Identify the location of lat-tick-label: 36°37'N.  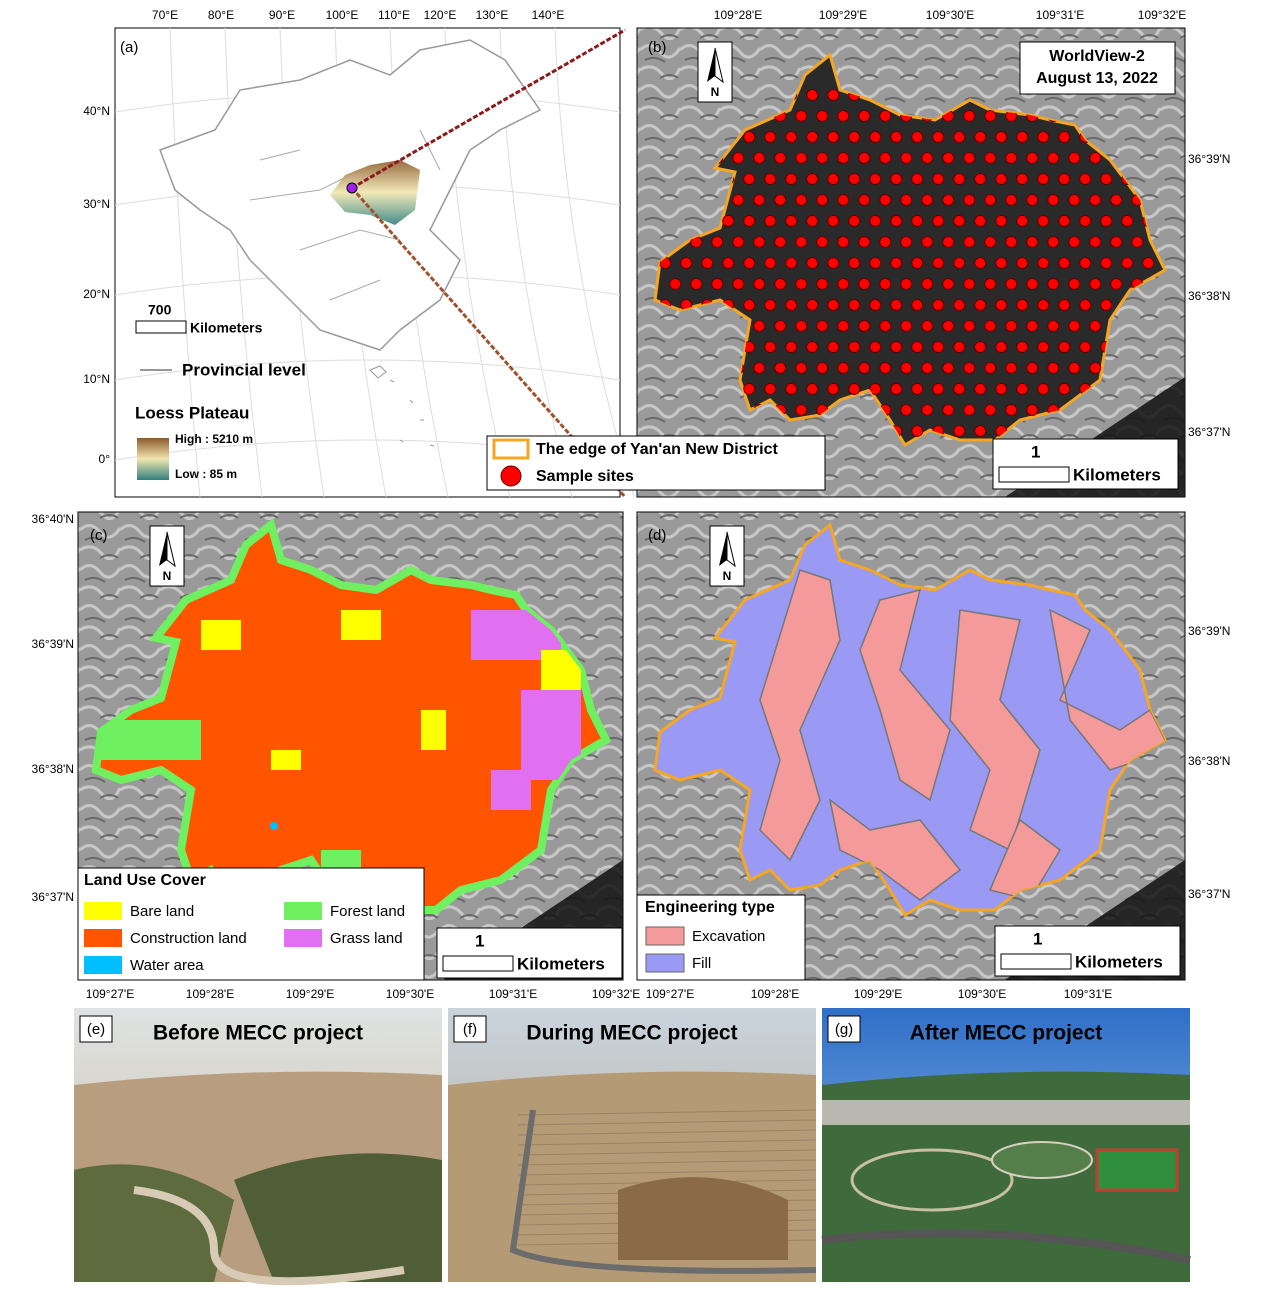
(53, 897).